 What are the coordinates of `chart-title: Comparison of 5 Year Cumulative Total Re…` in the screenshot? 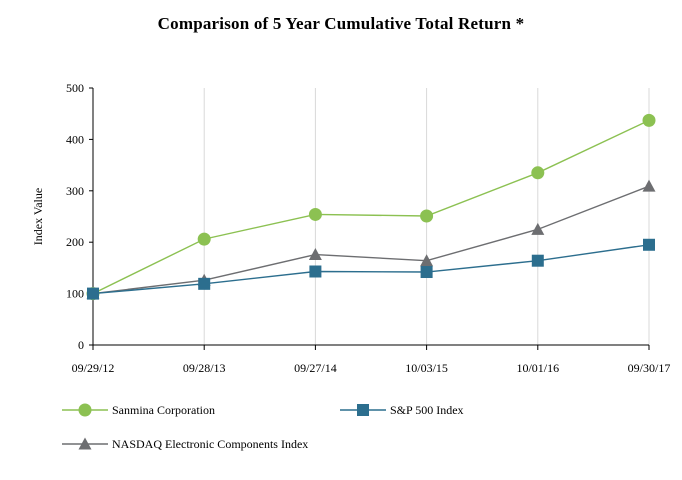 It's located at (341, 23).